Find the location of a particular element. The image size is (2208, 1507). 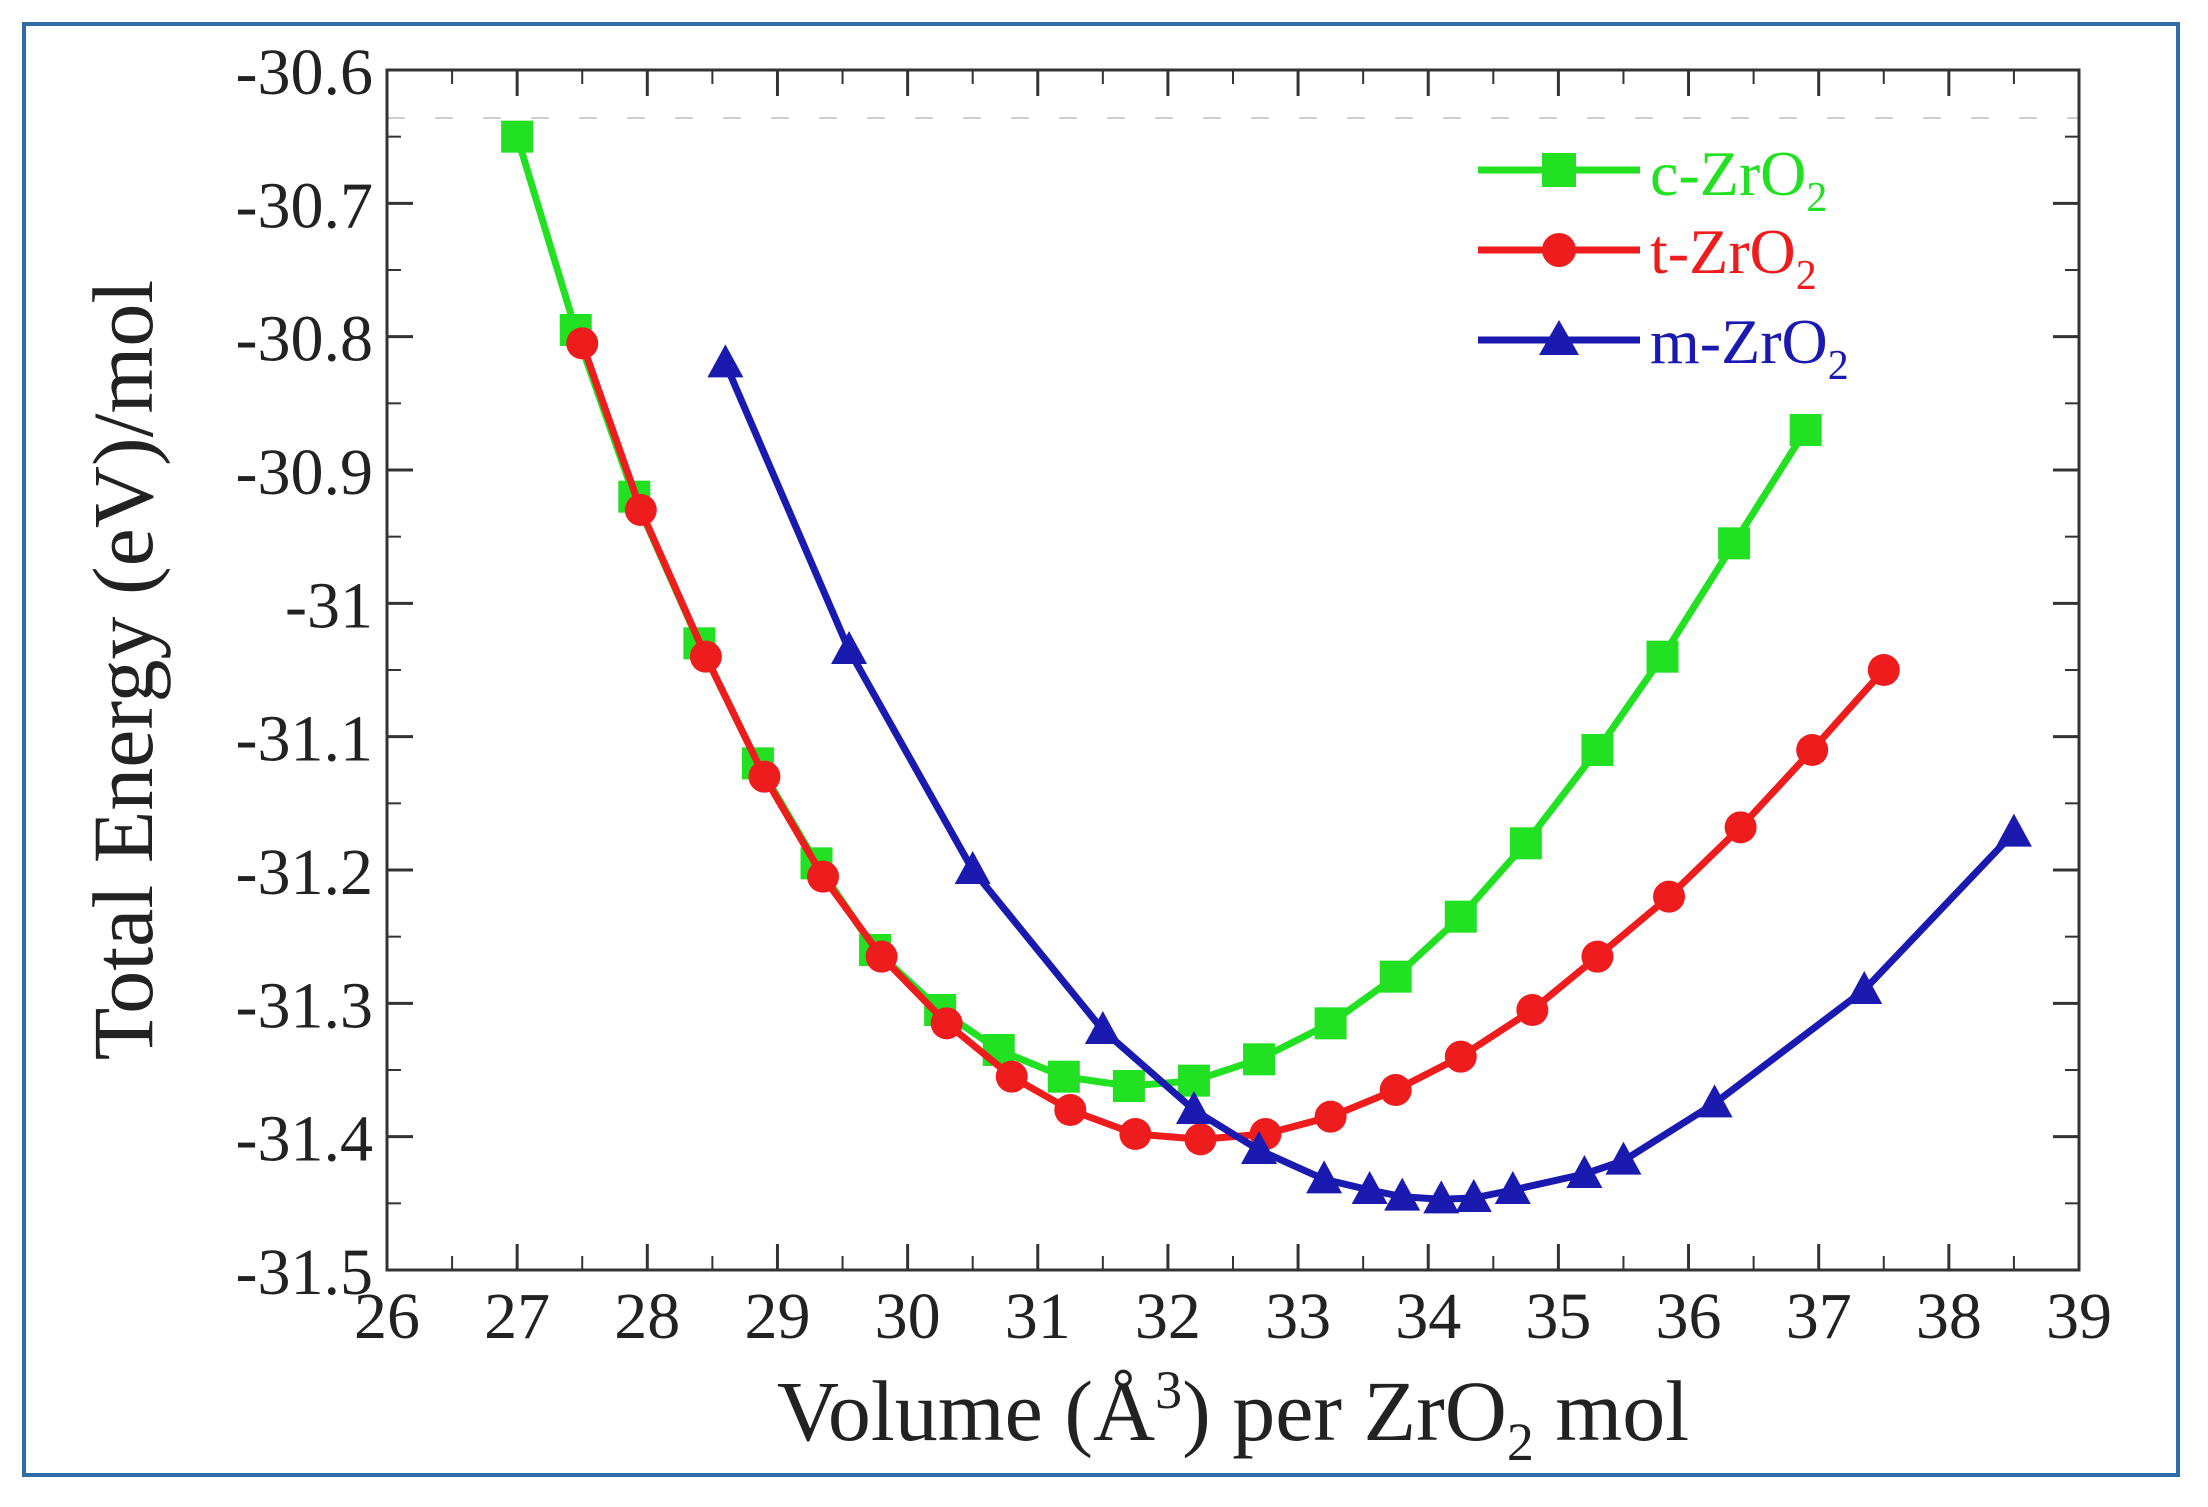

y-tick-label-7: -31.3 is located at coordinates (304, 1005).